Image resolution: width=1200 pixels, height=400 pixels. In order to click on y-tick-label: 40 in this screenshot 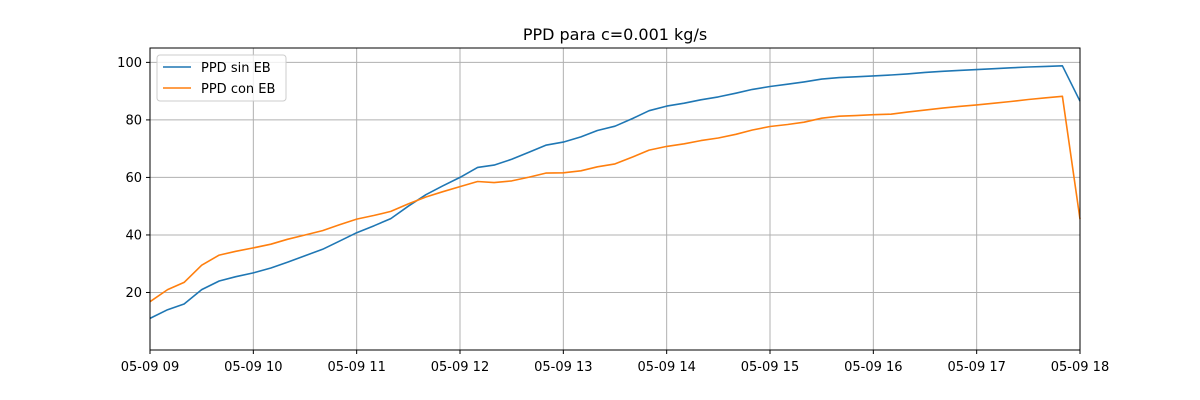, I will do `click(133, 235)`.